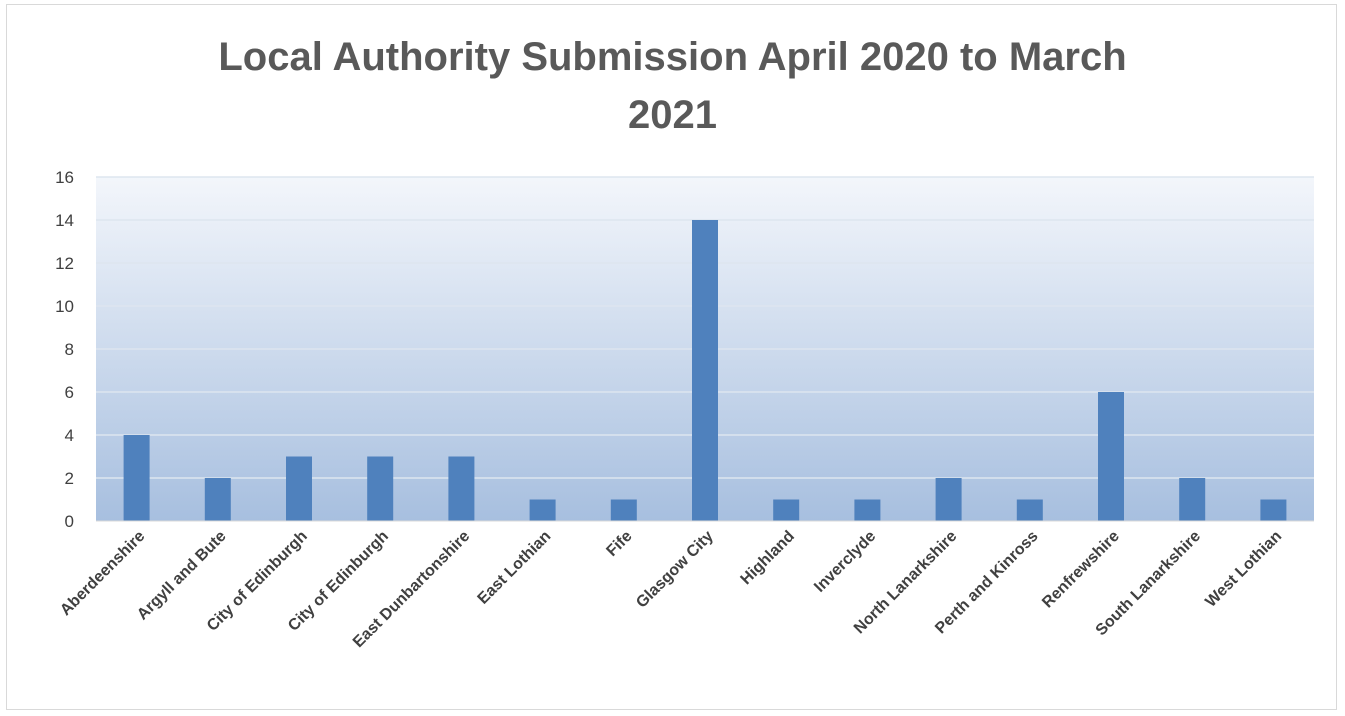 This screenshot has height=716, width=1345. I want to click on x-category-label: Renfrewshire, so click(1081, 570).